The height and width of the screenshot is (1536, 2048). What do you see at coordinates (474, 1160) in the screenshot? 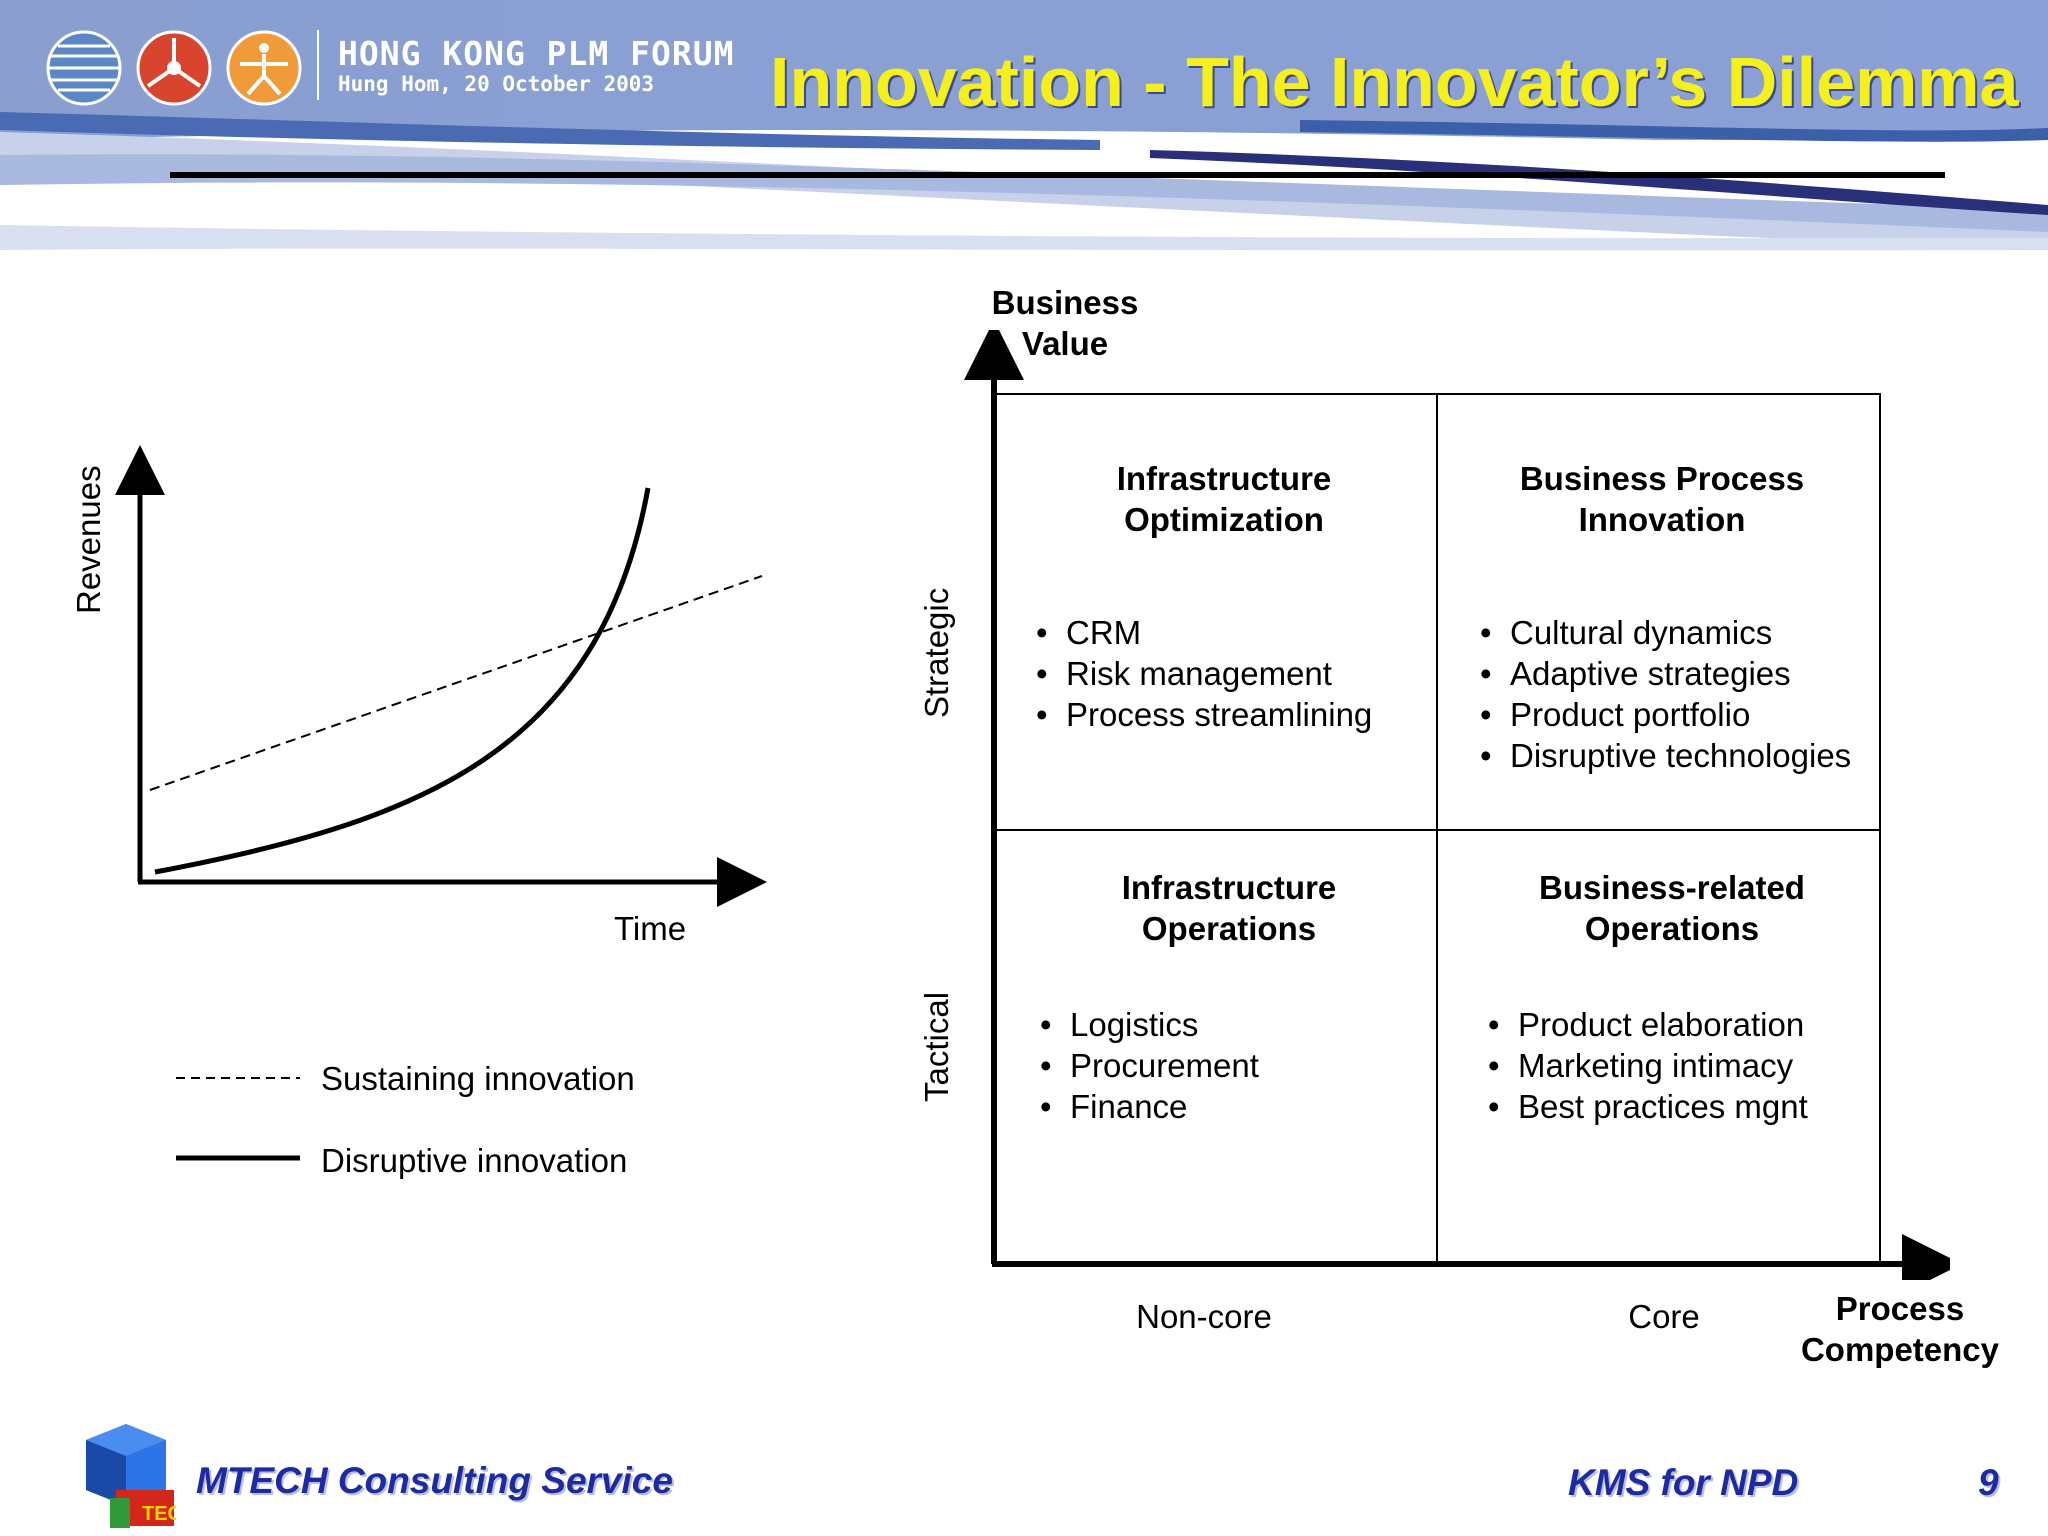
I see `legend-label-disruptive: Disruptive innovation` at bounding box center [474, 1160].